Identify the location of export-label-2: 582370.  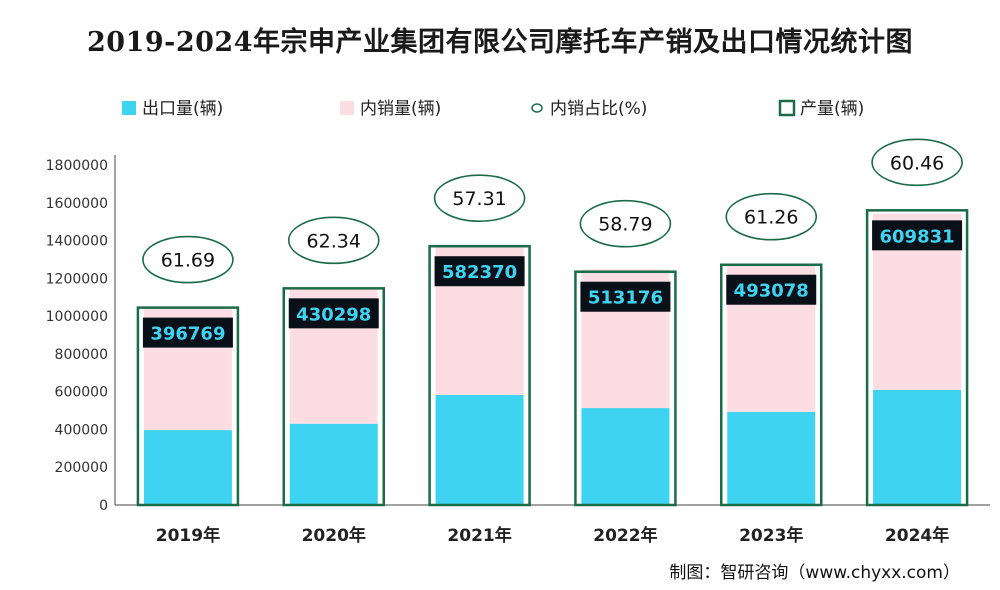
(479, 272).